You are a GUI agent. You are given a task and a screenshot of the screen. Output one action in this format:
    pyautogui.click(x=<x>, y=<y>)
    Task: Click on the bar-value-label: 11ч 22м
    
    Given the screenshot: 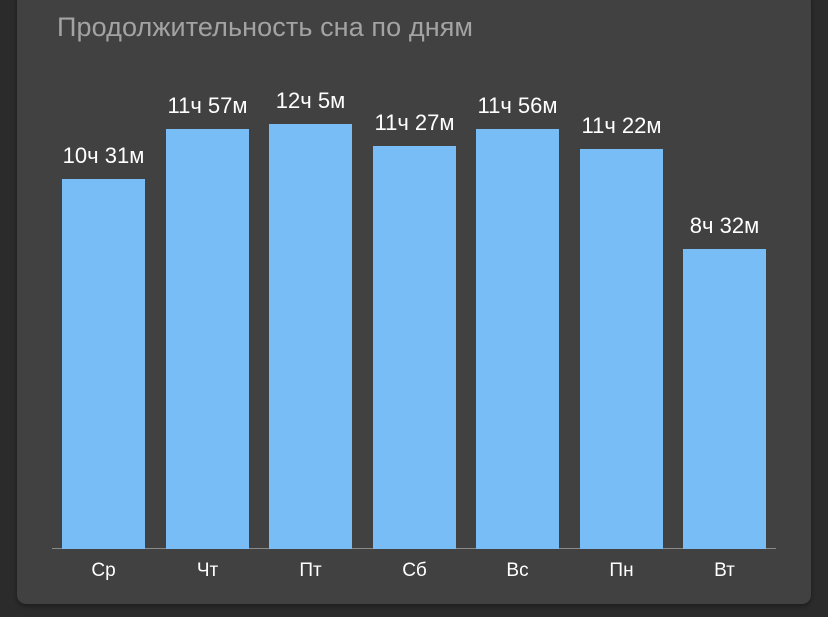 What is the action you would take?
    pyautogui.click(x=621, y=125)
    